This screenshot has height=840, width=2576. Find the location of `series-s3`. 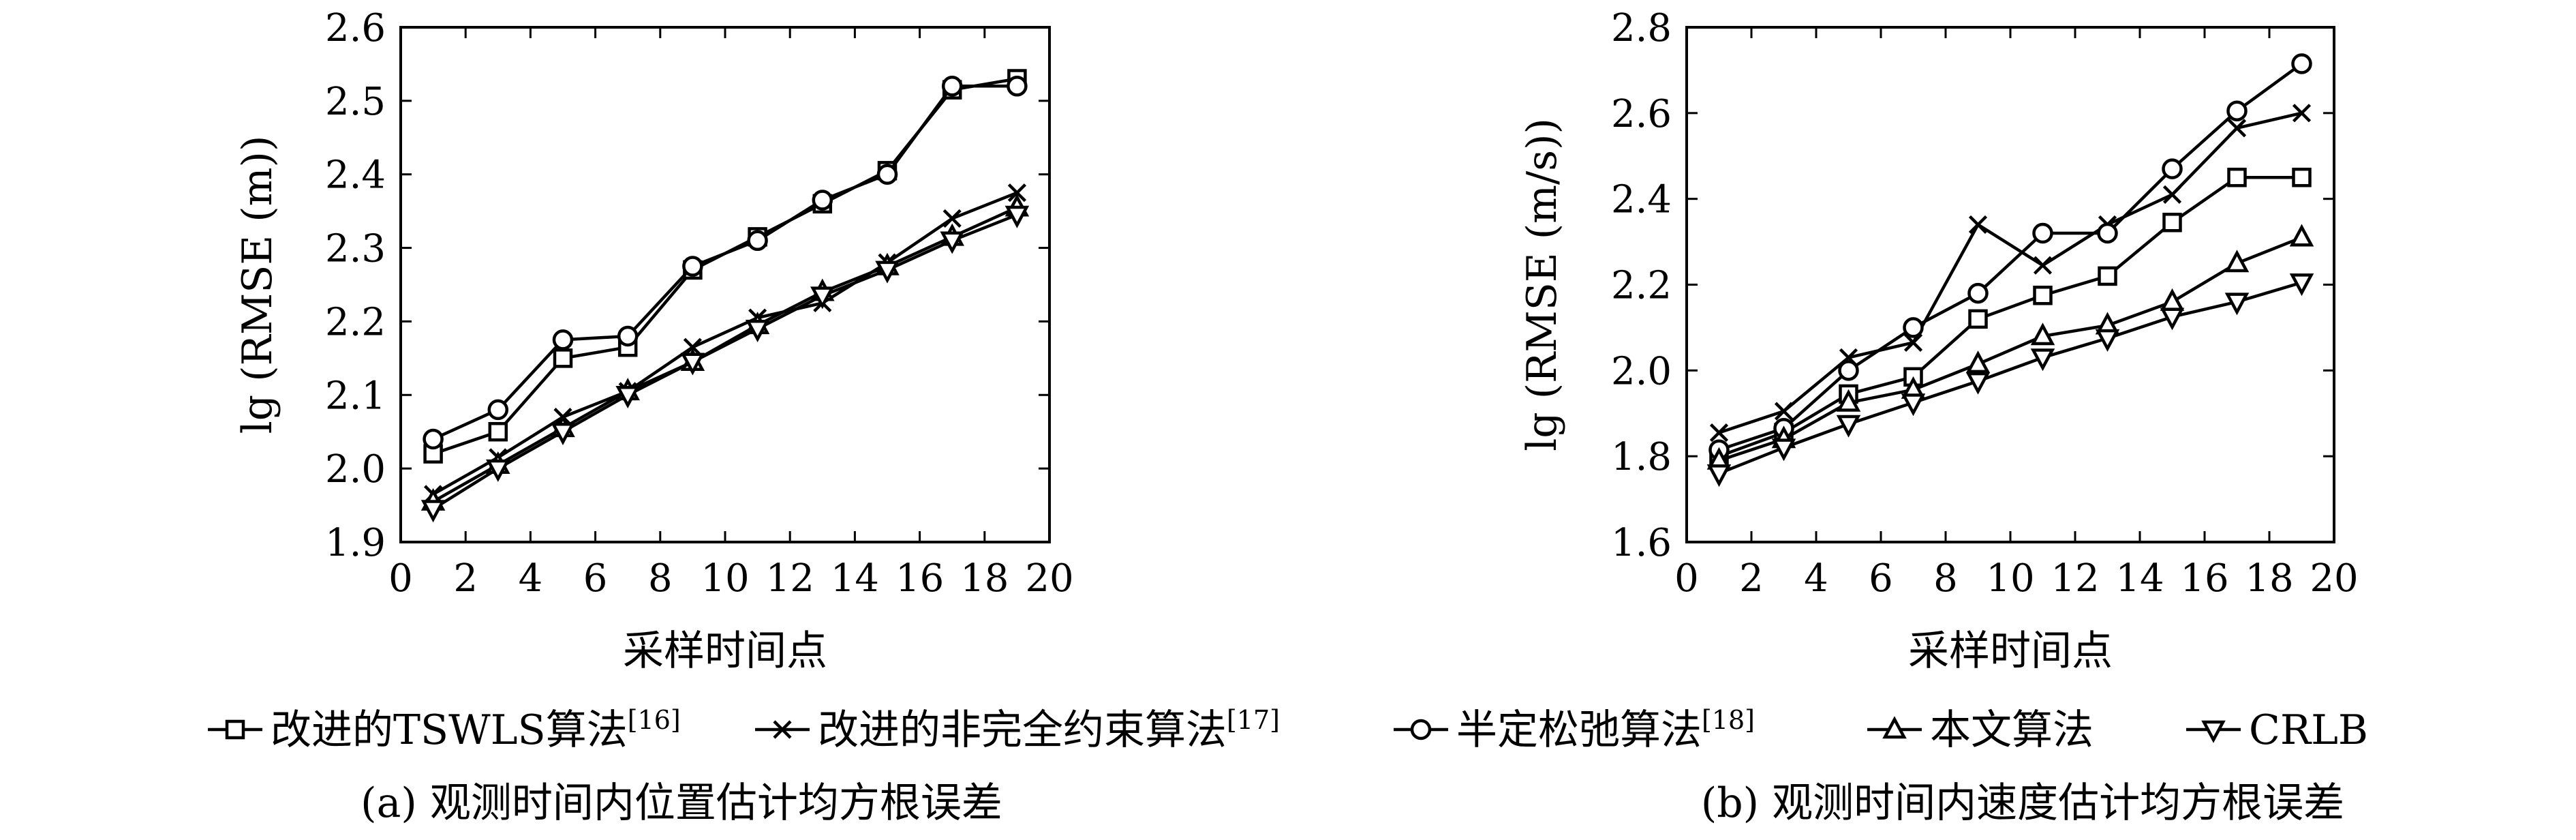

series-s3 is located at coordinates (726, 263).